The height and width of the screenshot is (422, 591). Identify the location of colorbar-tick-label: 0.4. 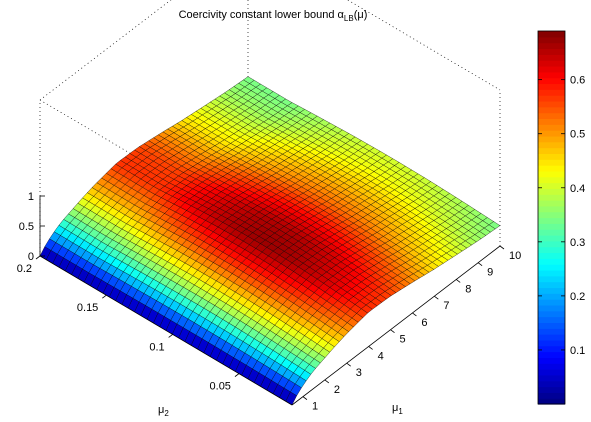
(577, 189).